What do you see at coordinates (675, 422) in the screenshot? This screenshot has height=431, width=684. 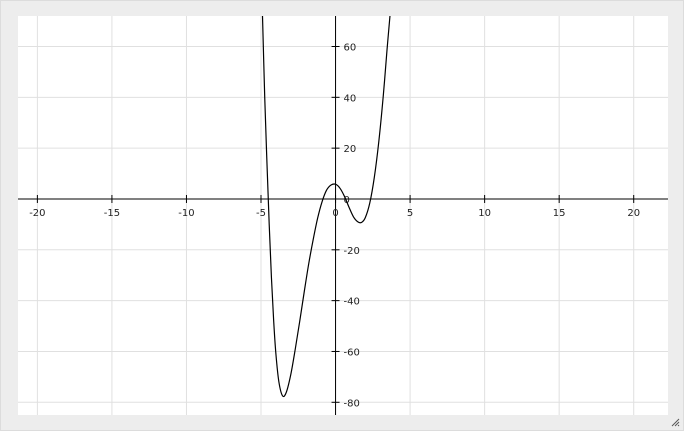 I see `resize-grip-icon` at bounding box center [675, 422].